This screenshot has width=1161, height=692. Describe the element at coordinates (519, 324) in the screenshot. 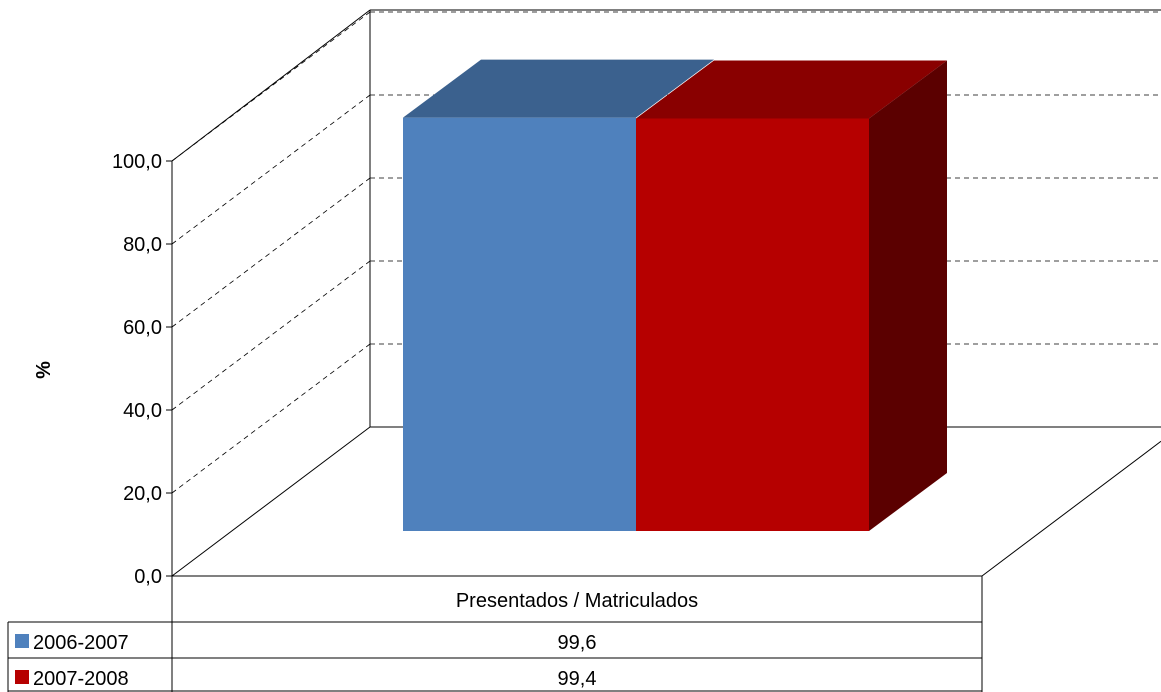

I see `bar-2006-2007-front` at that location.